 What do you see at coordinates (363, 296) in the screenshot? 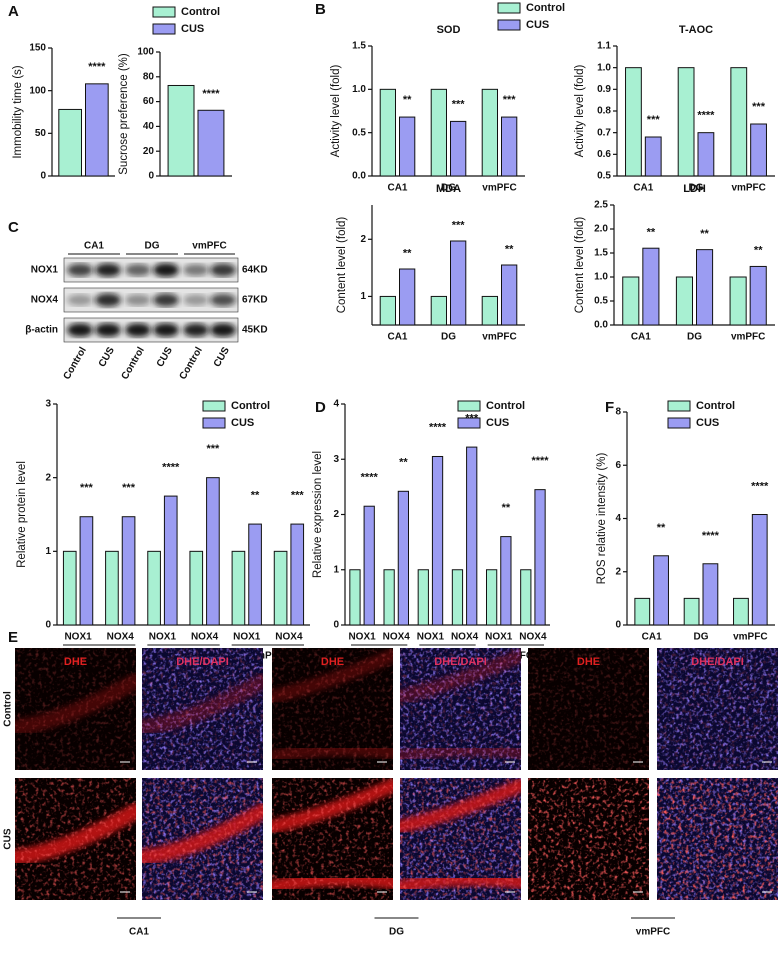
I see `y-tick-label: 1` at bounding box center [363, 296].